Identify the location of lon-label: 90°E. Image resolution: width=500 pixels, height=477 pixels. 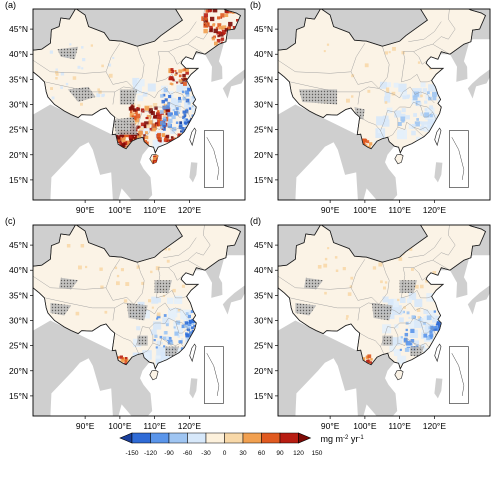
(330, 426).